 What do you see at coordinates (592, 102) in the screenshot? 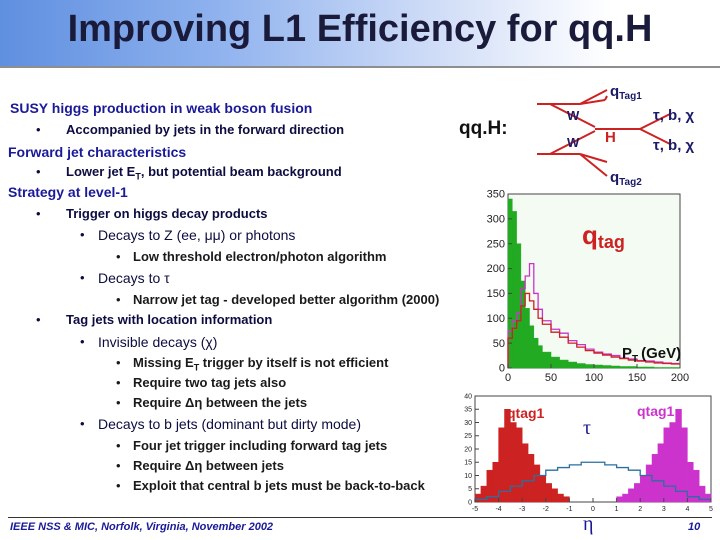
I see `quark-line-top-mid` at bounding box center [592, 102].